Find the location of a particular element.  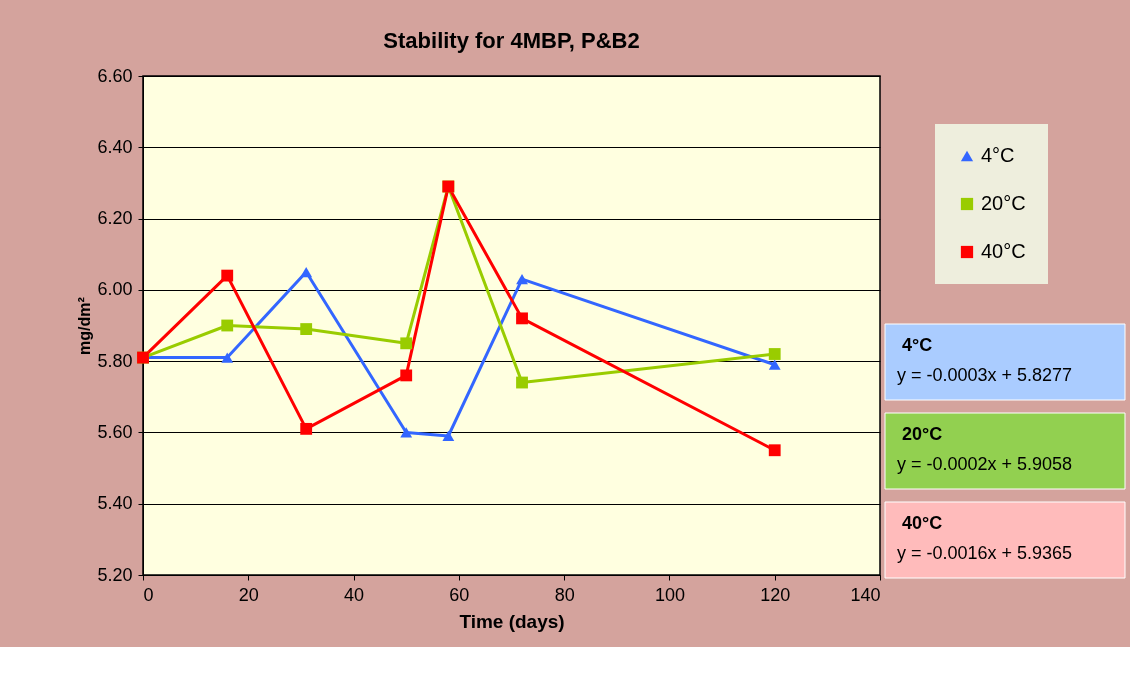

y-tick-label: 5.40 is located at coordinates (115, 503).